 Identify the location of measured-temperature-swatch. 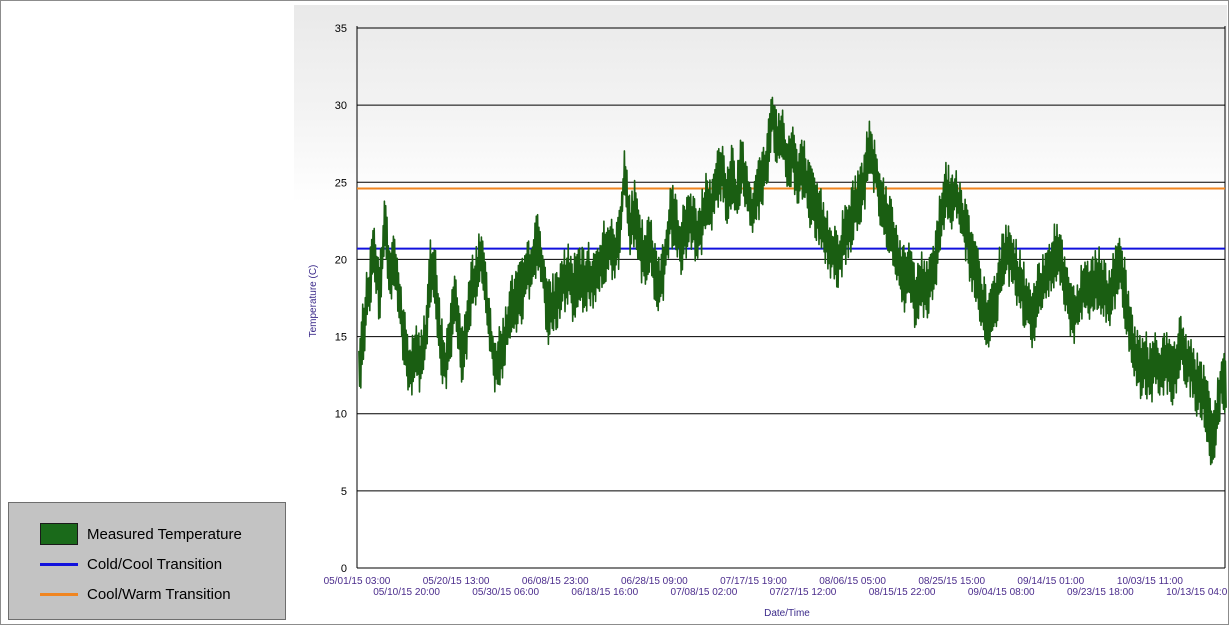
(59, 534).